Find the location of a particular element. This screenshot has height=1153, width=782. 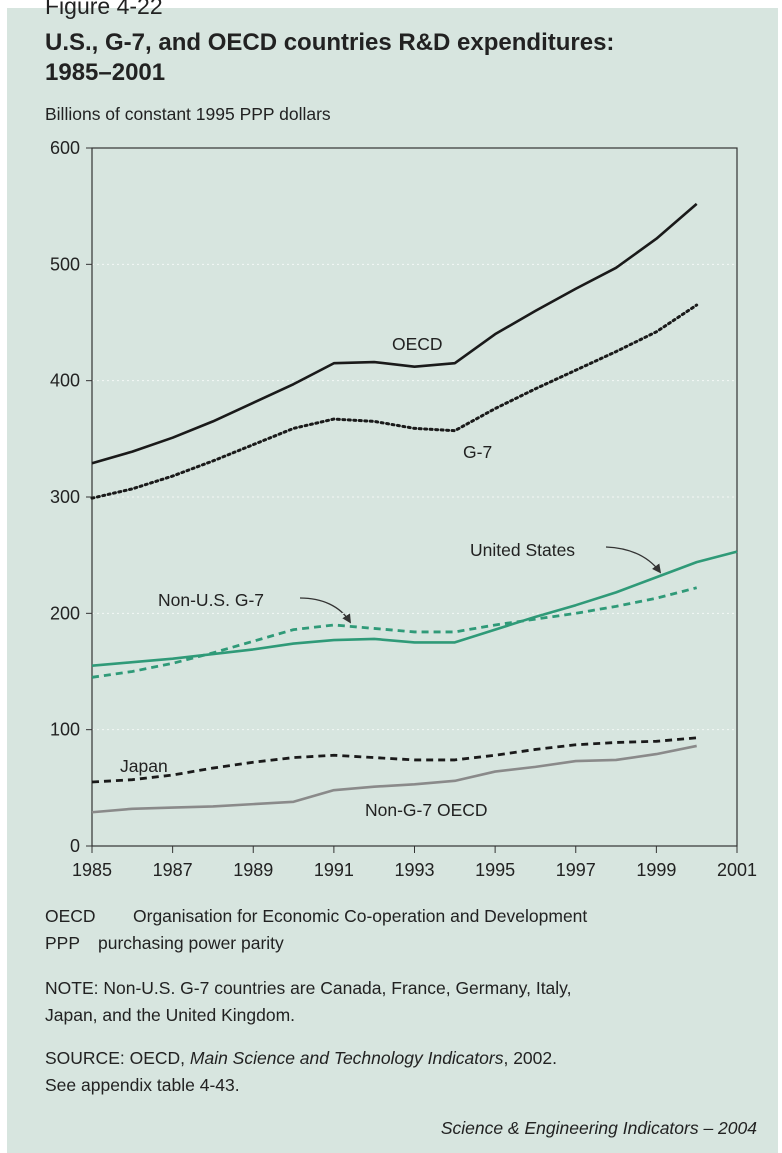

source-title: Main Science and Technology Indicators is located at coordinates (347, 1058).